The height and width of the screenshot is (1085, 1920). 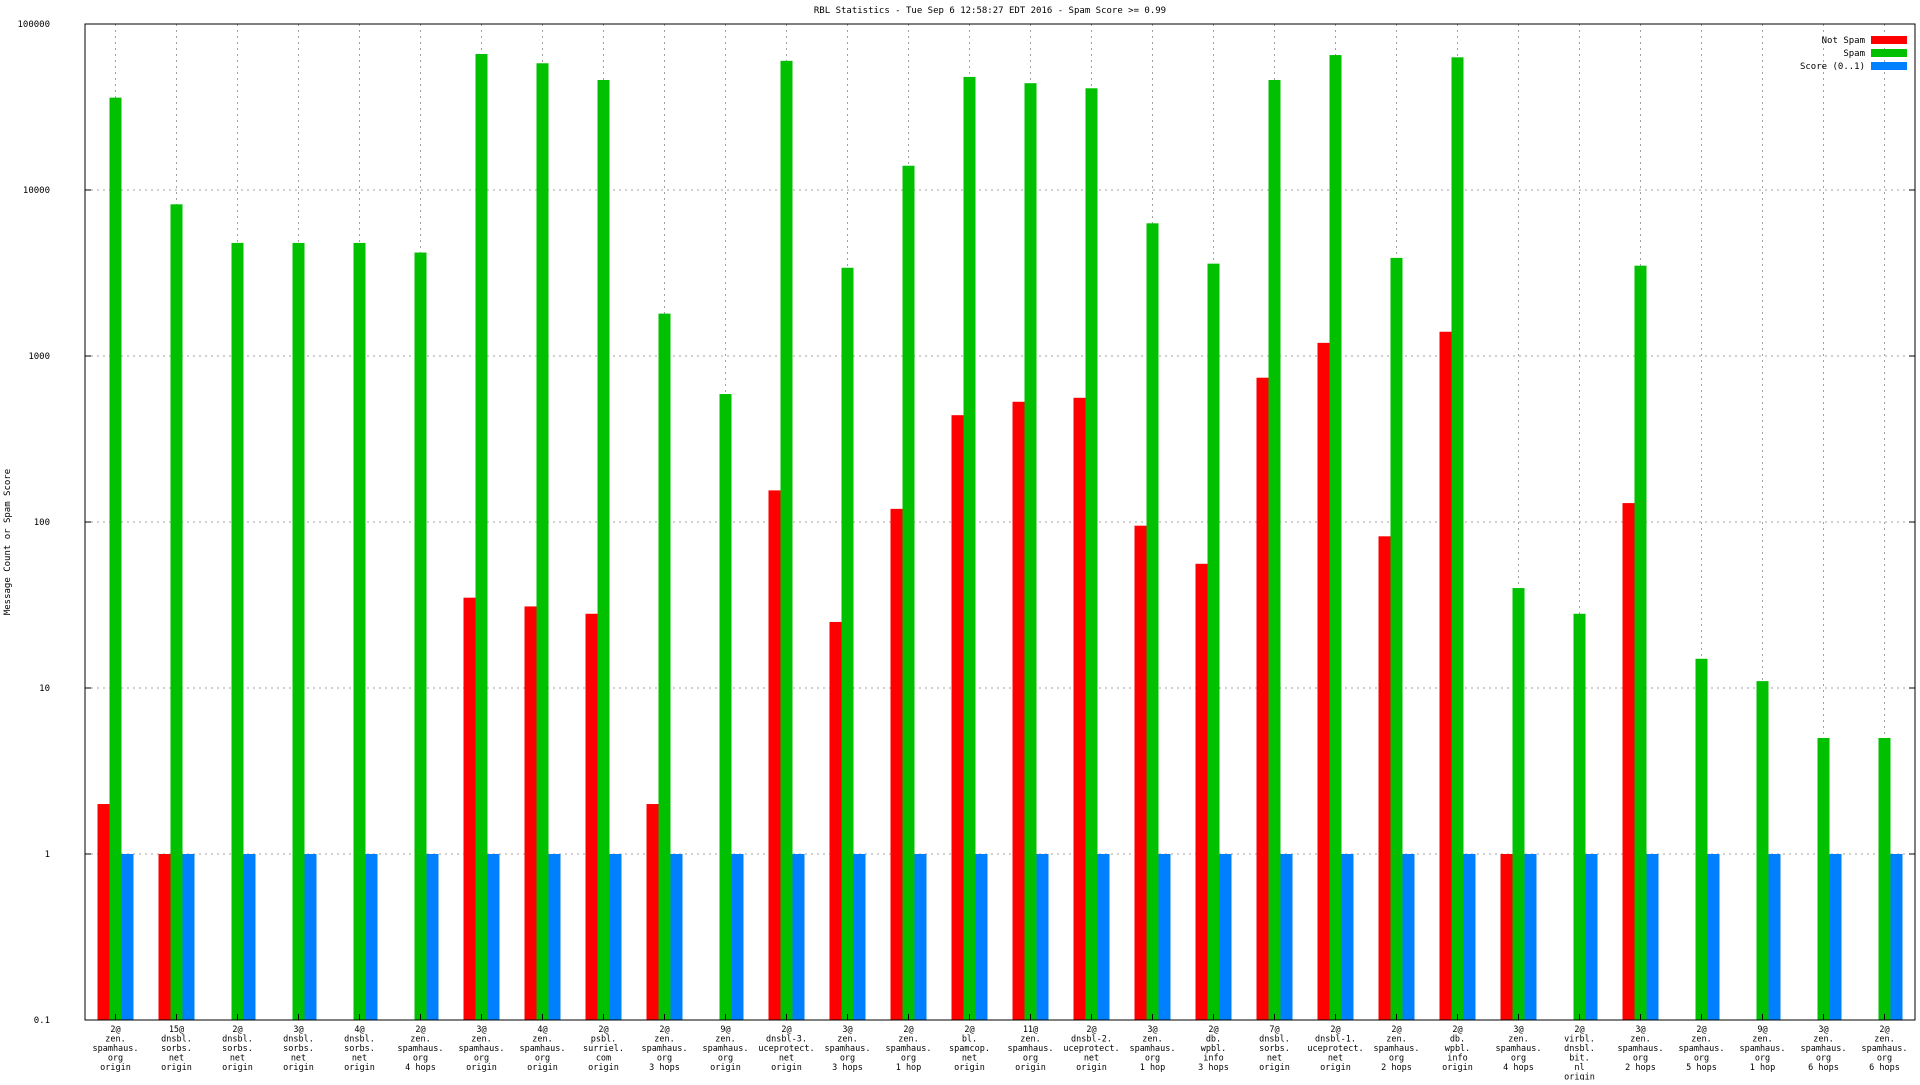 I want to click on x-tick-label-line: info, so click(x=1457, y=1059).